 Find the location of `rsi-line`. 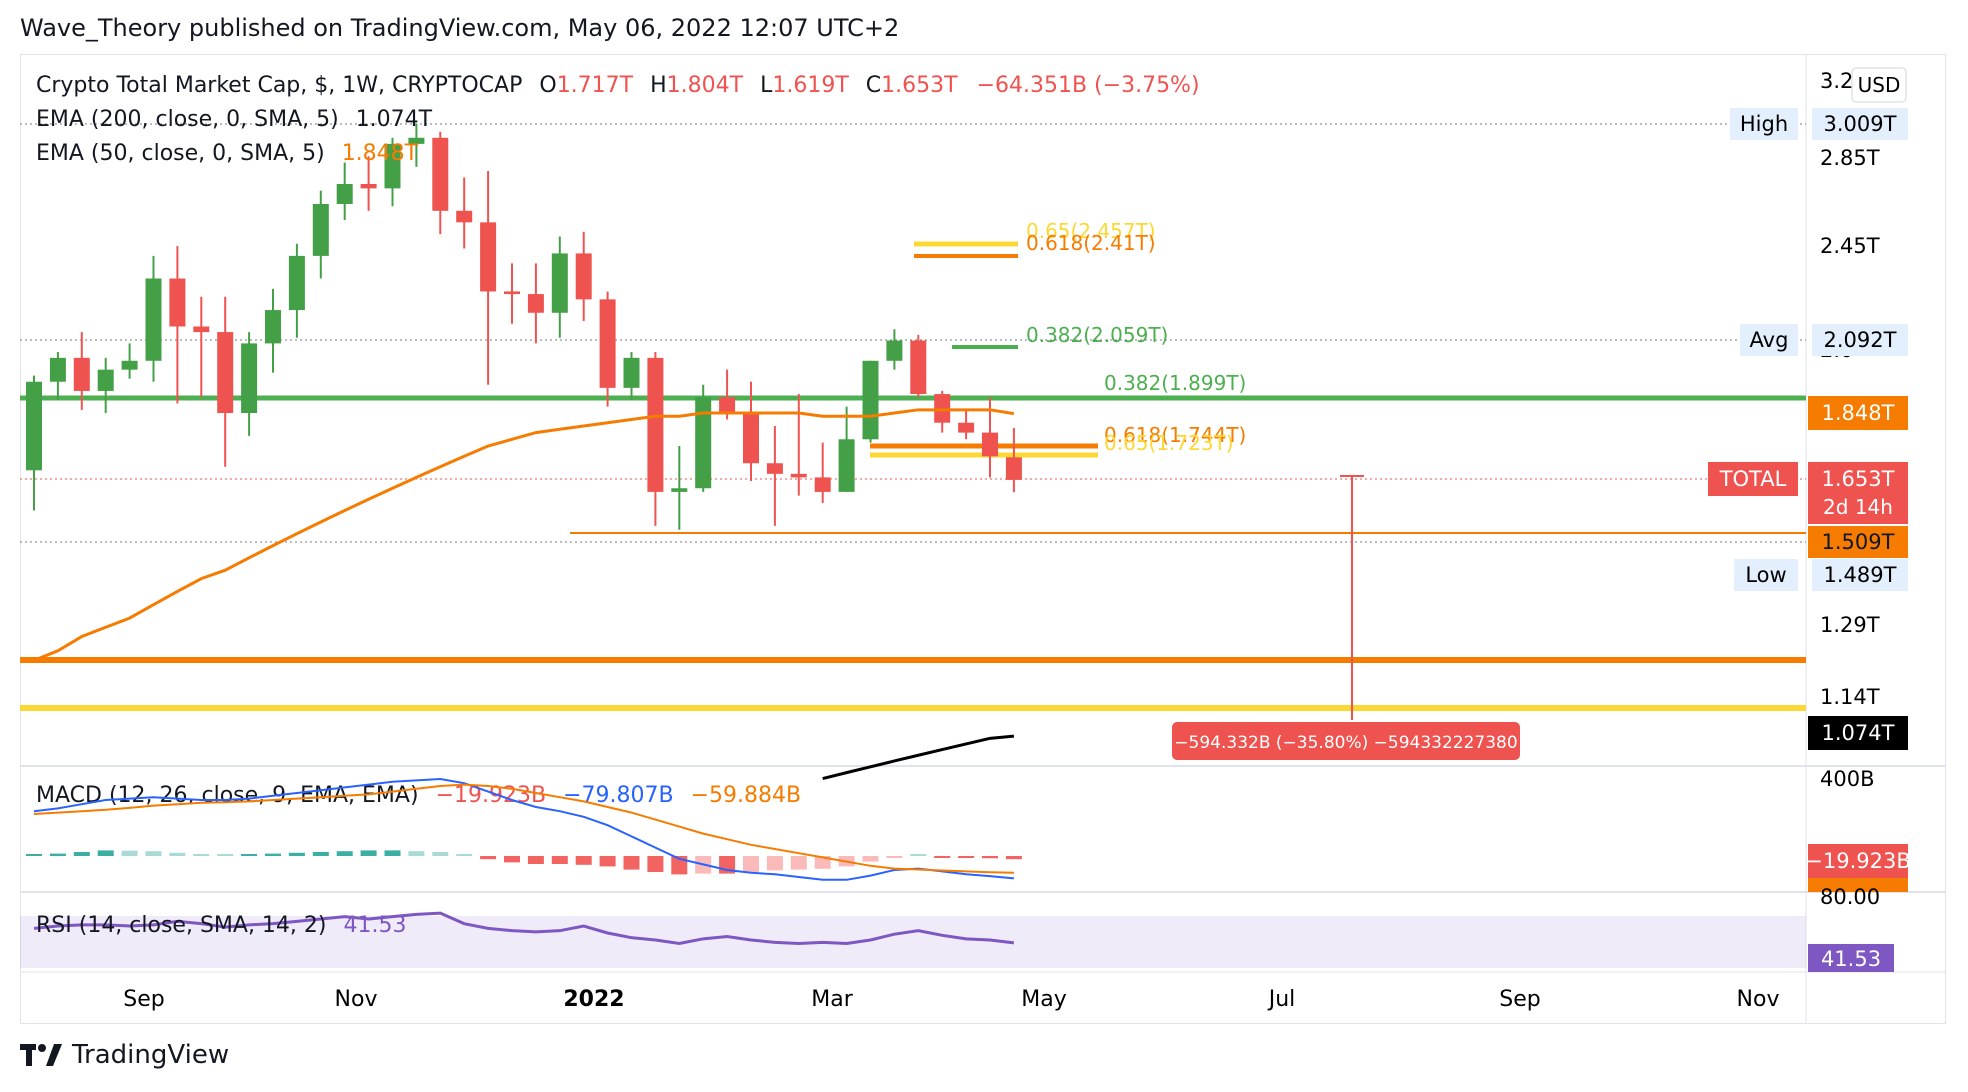

rsi-line is located at coordinates (524, 928).